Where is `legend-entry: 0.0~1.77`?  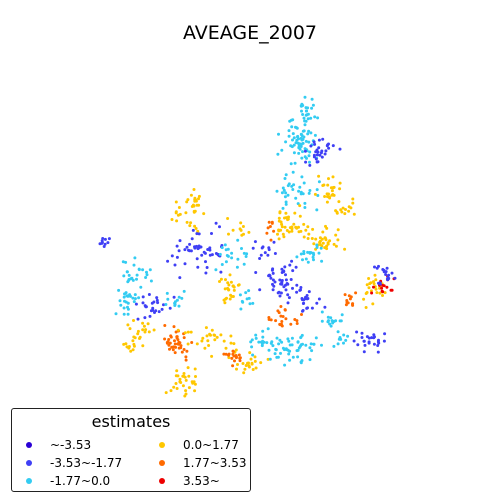 legend-entry: 0.0~1.77 is located at coordinates (199, 445).